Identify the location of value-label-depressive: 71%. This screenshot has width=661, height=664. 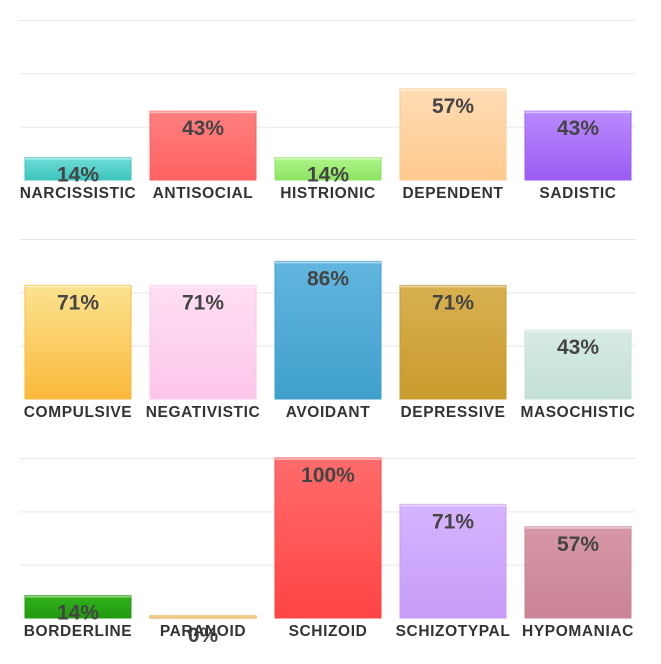
(453, 302).